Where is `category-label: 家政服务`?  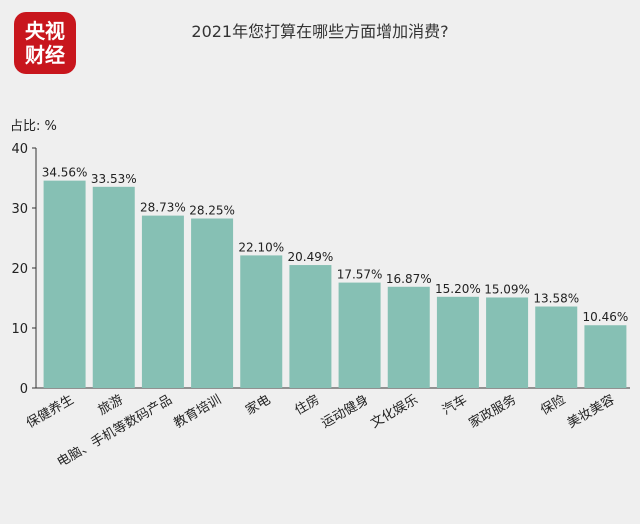
category-label: 家政服务 is located at coordinates (492, 412).